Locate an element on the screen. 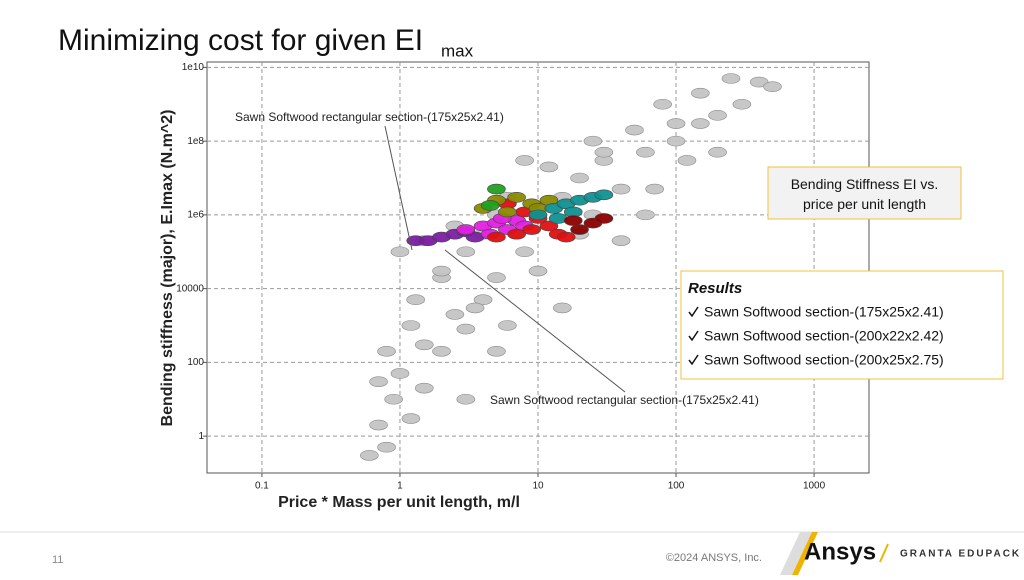 The height and width of the screenshot is (580, 1024). callout-box is located at coordinates (864, 193).